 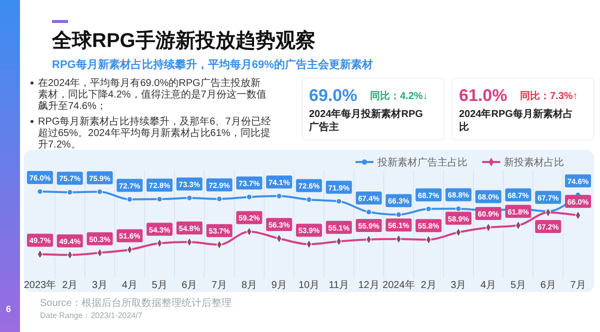 I want to click on text: 2024年每月投新素材RPG广告主, so click(x=366, y=120).